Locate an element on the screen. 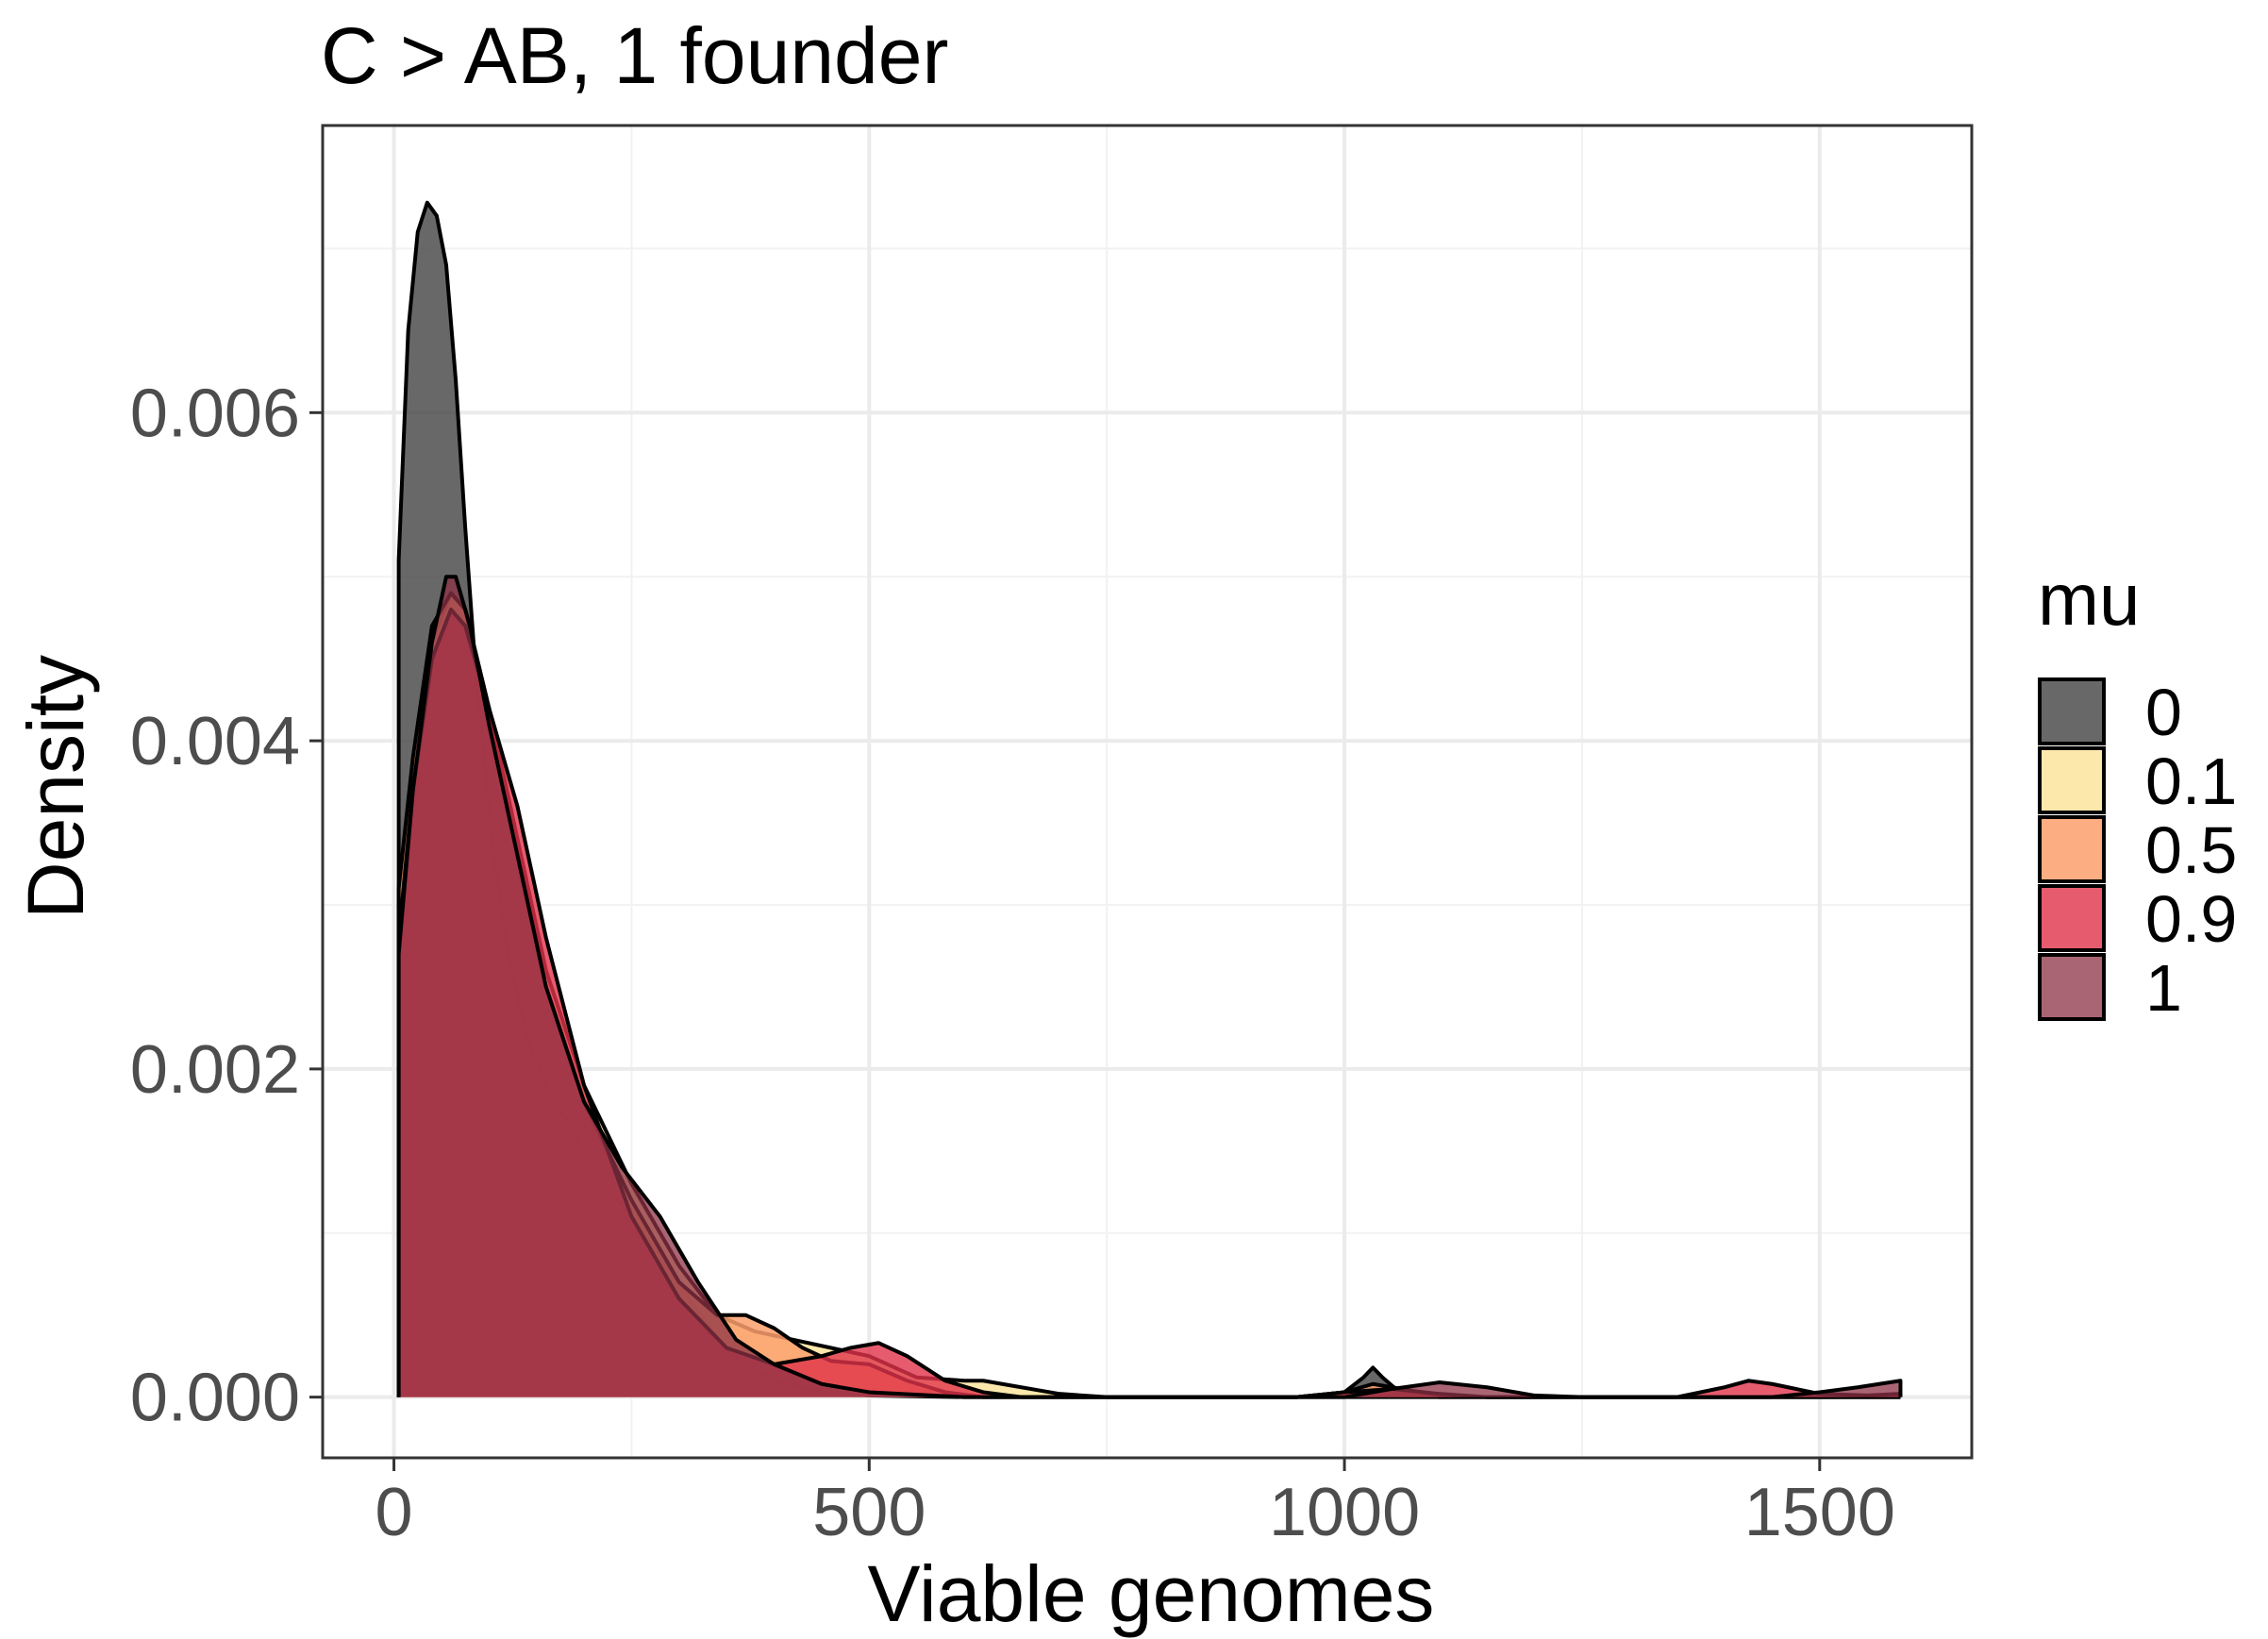 Image resolution: width=2268 pixels, height=1639 pixels. y-tick-label: 0.006 is located at coordinates (215, 414).